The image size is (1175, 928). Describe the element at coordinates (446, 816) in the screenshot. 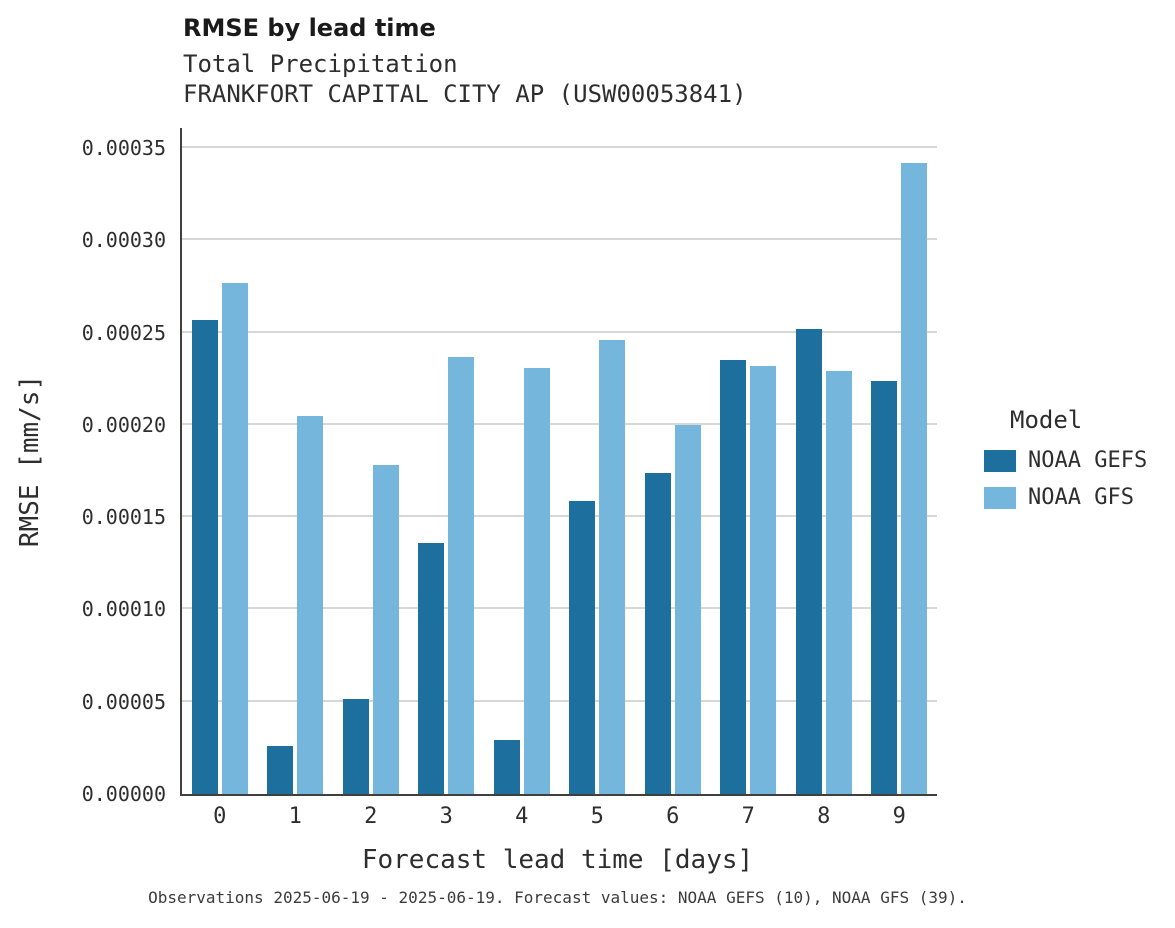

I see `x-tick-label: 3` at that location.